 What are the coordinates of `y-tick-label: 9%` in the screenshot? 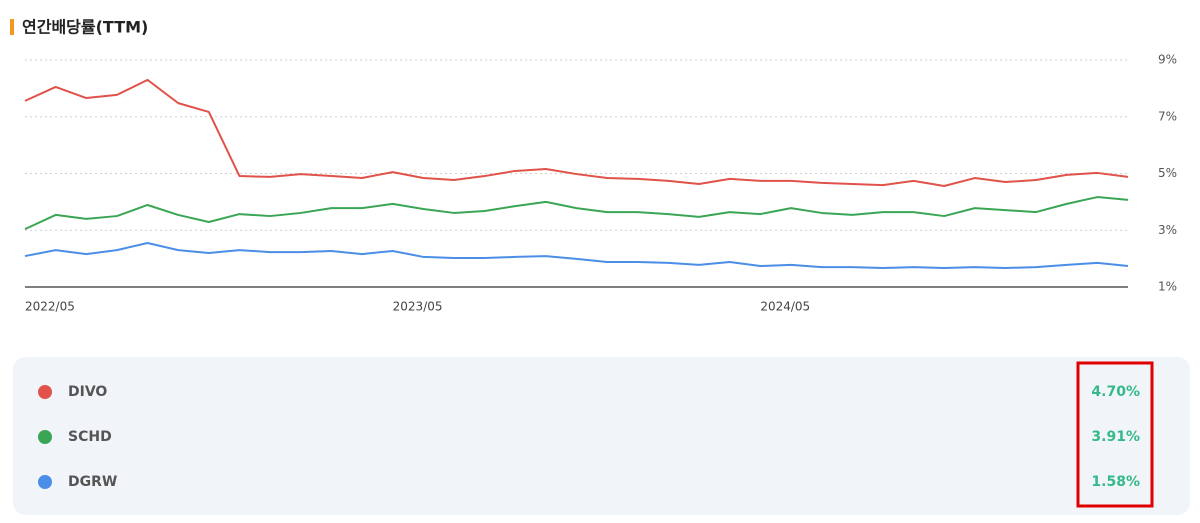 It's located at (1167, 60).